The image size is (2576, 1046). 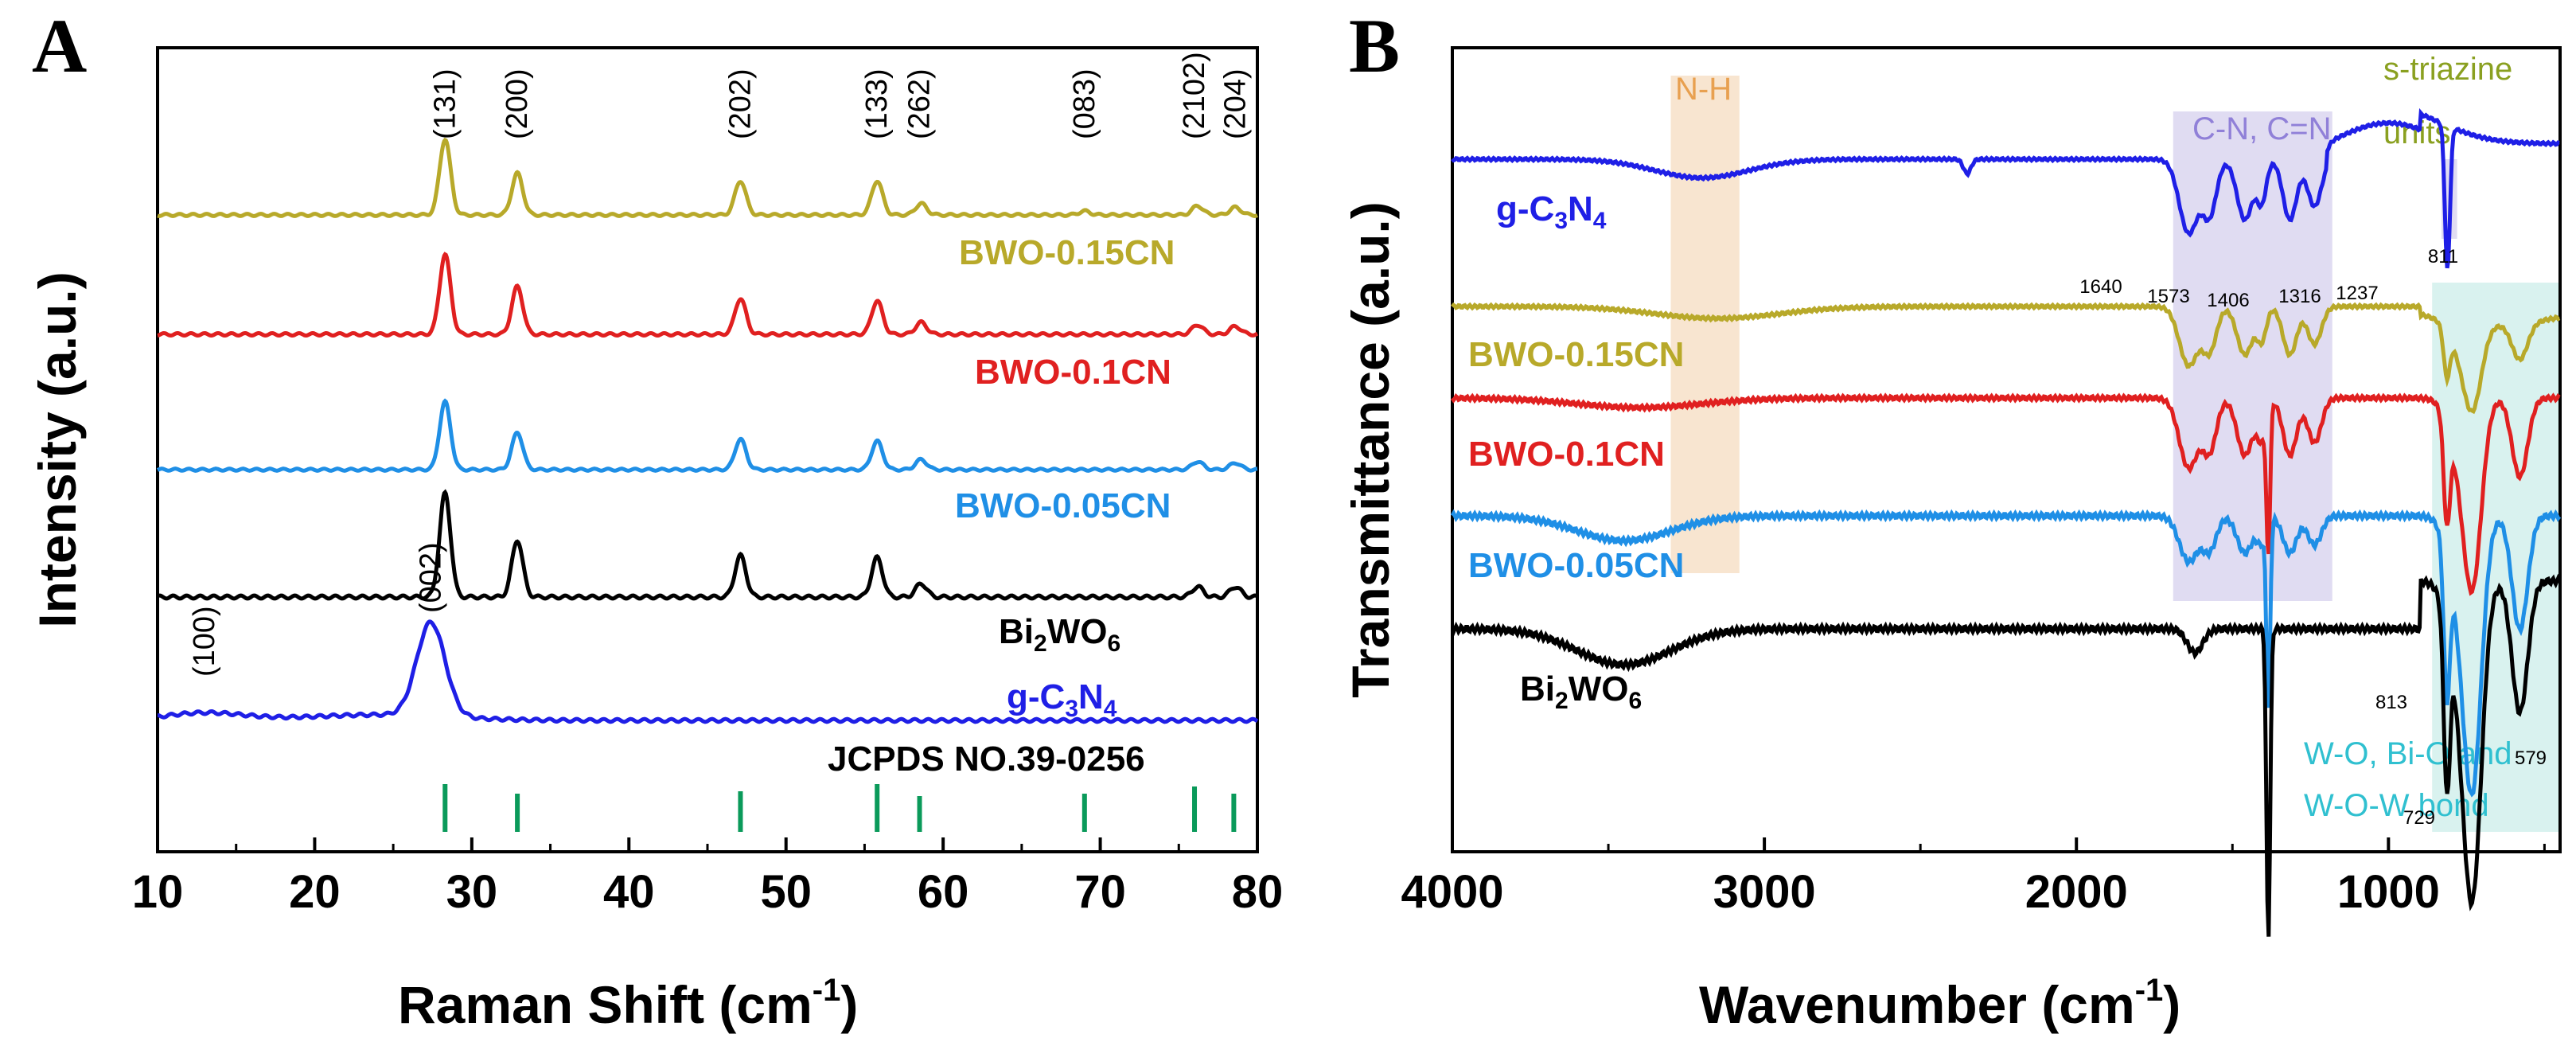 What do you see at coordinates (1059, 634) in the screenshot?
I see `label-bi2wo6-a: Bi2WO6` at bounding box center [1059, 634].